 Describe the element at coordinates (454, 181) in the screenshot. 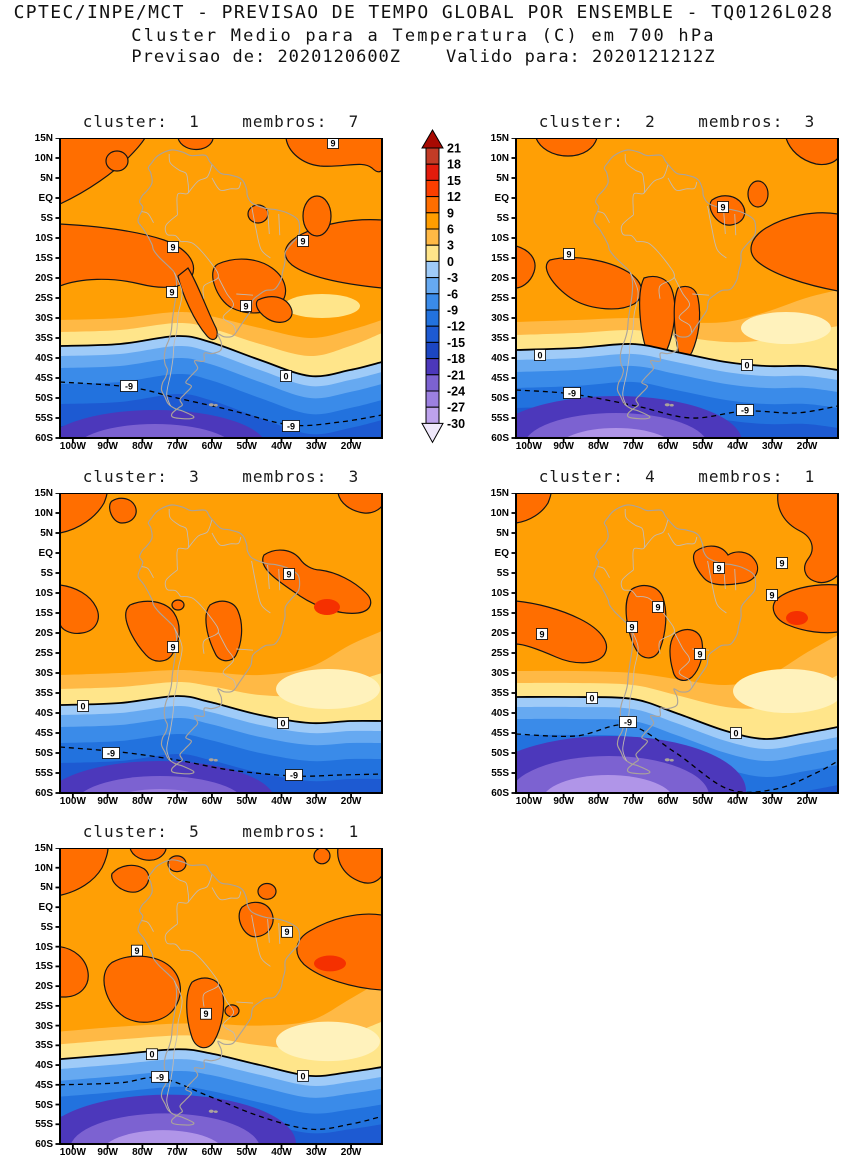

I see `colorbar-label: 15` at that location.